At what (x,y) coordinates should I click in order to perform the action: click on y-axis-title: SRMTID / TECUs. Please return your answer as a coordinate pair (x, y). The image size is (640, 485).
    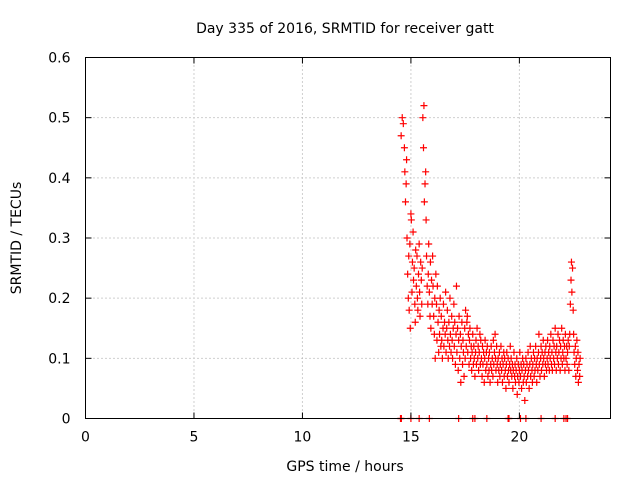
    Looking at the image, I should click on (17, 238).